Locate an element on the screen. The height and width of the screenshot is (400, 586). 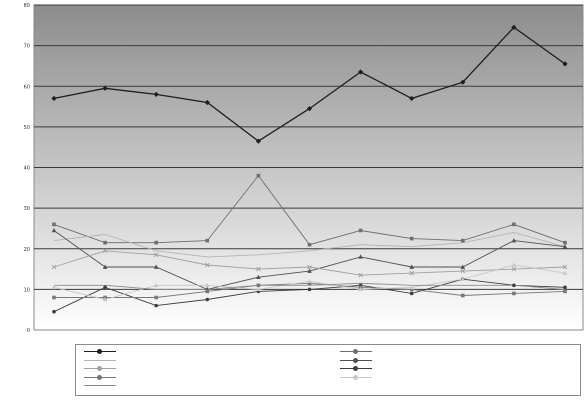
y-tick-label: 30 is located at coordinates (27, 209).